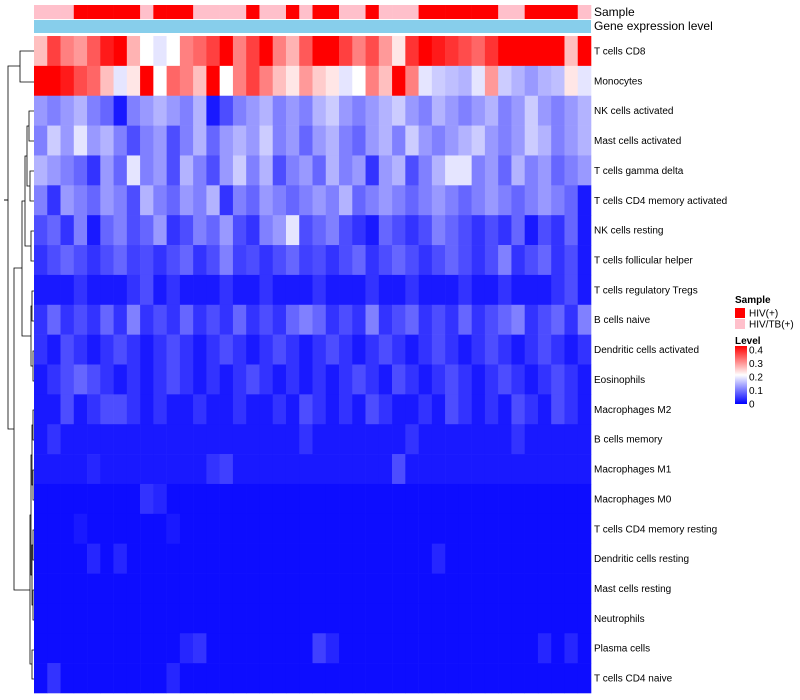  What do you see at coordinates (619, 619) in the screenshot?
I see `row-label: Neutrophils` at bounding box center [619, 619].